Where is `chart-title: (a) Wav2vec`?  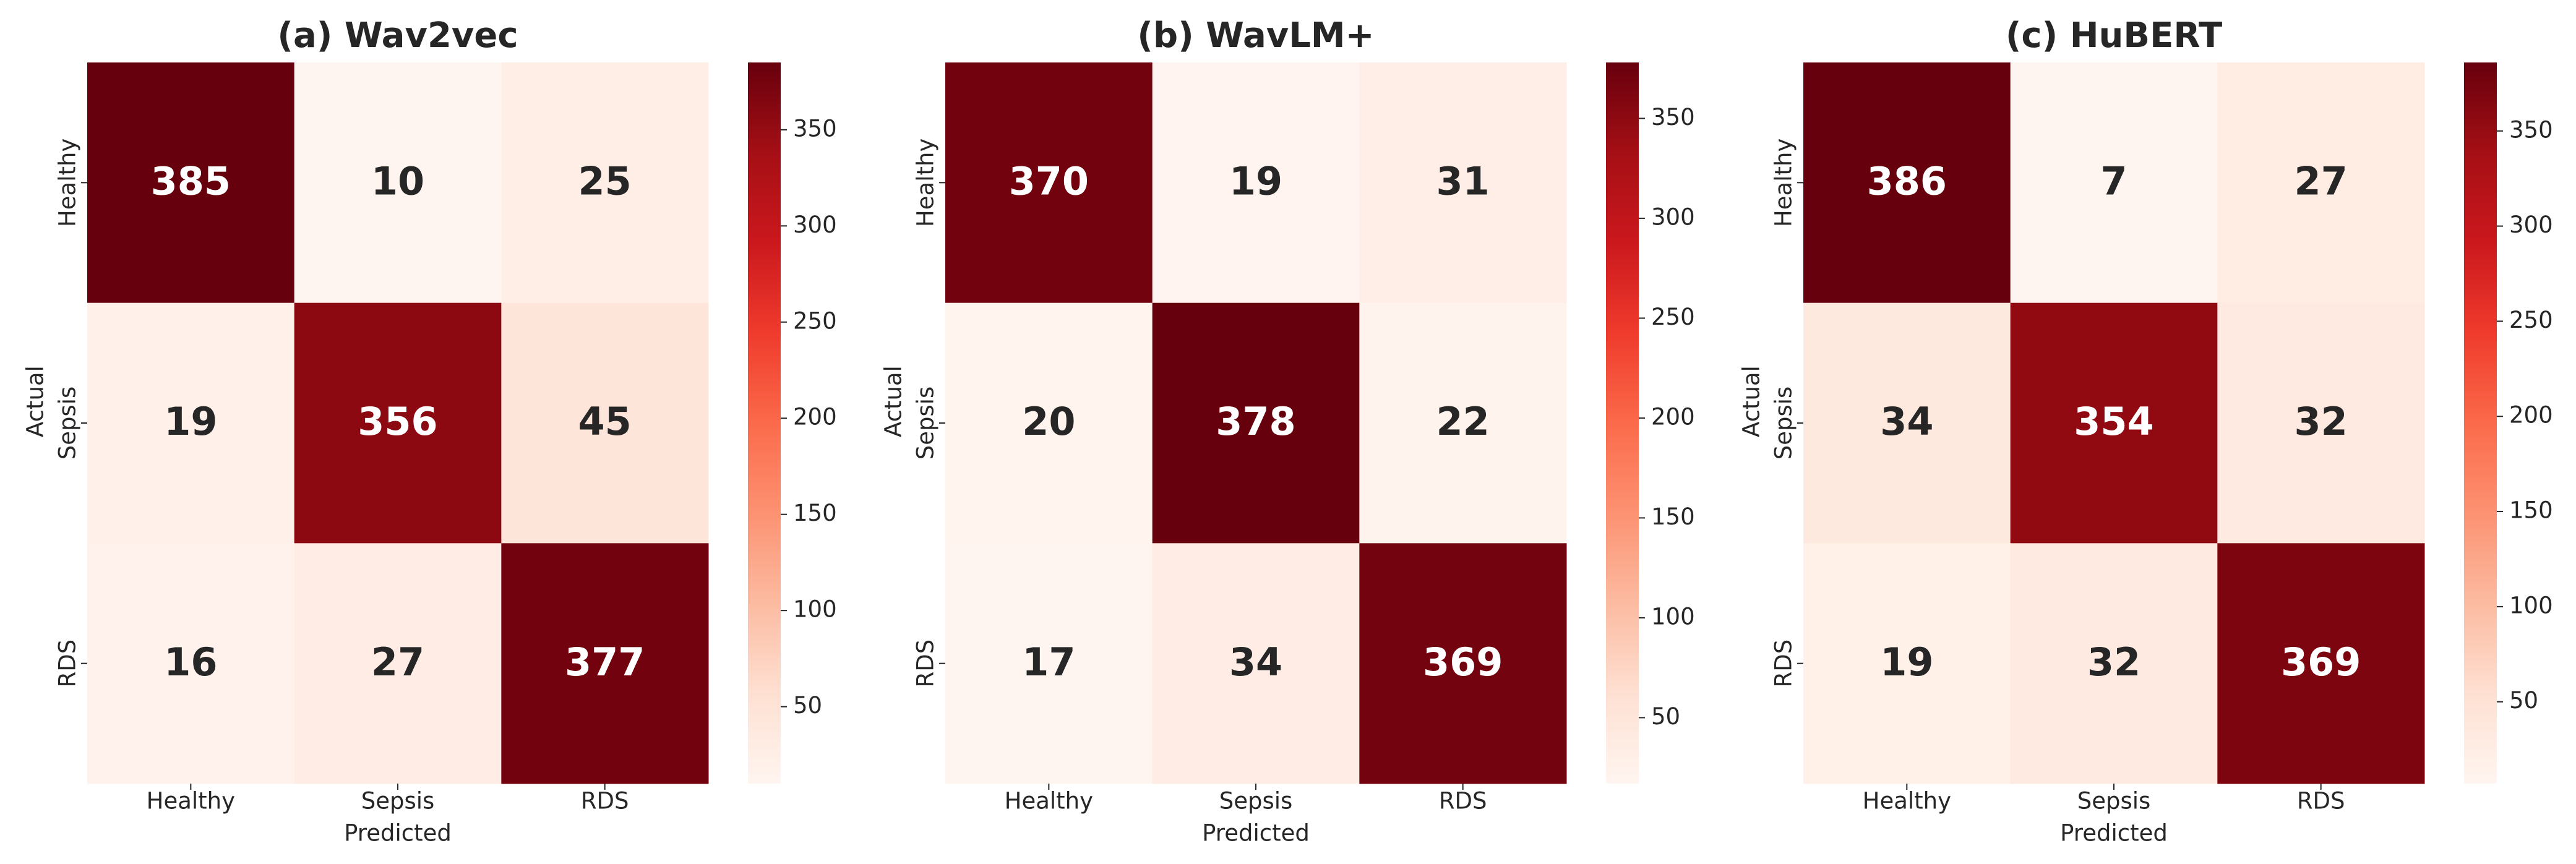 chart-title: (a) Wav2vec is located at coordinates (397, 35).